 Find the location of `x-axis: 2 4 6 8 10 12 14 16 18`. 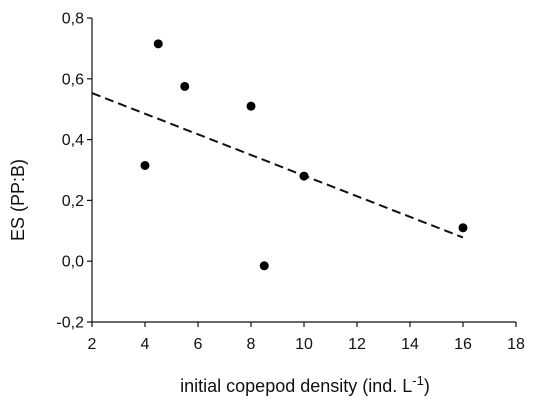

x-axis: 2 4 6 8 10 12 14 16 18 is located at coordinates (306, 337).